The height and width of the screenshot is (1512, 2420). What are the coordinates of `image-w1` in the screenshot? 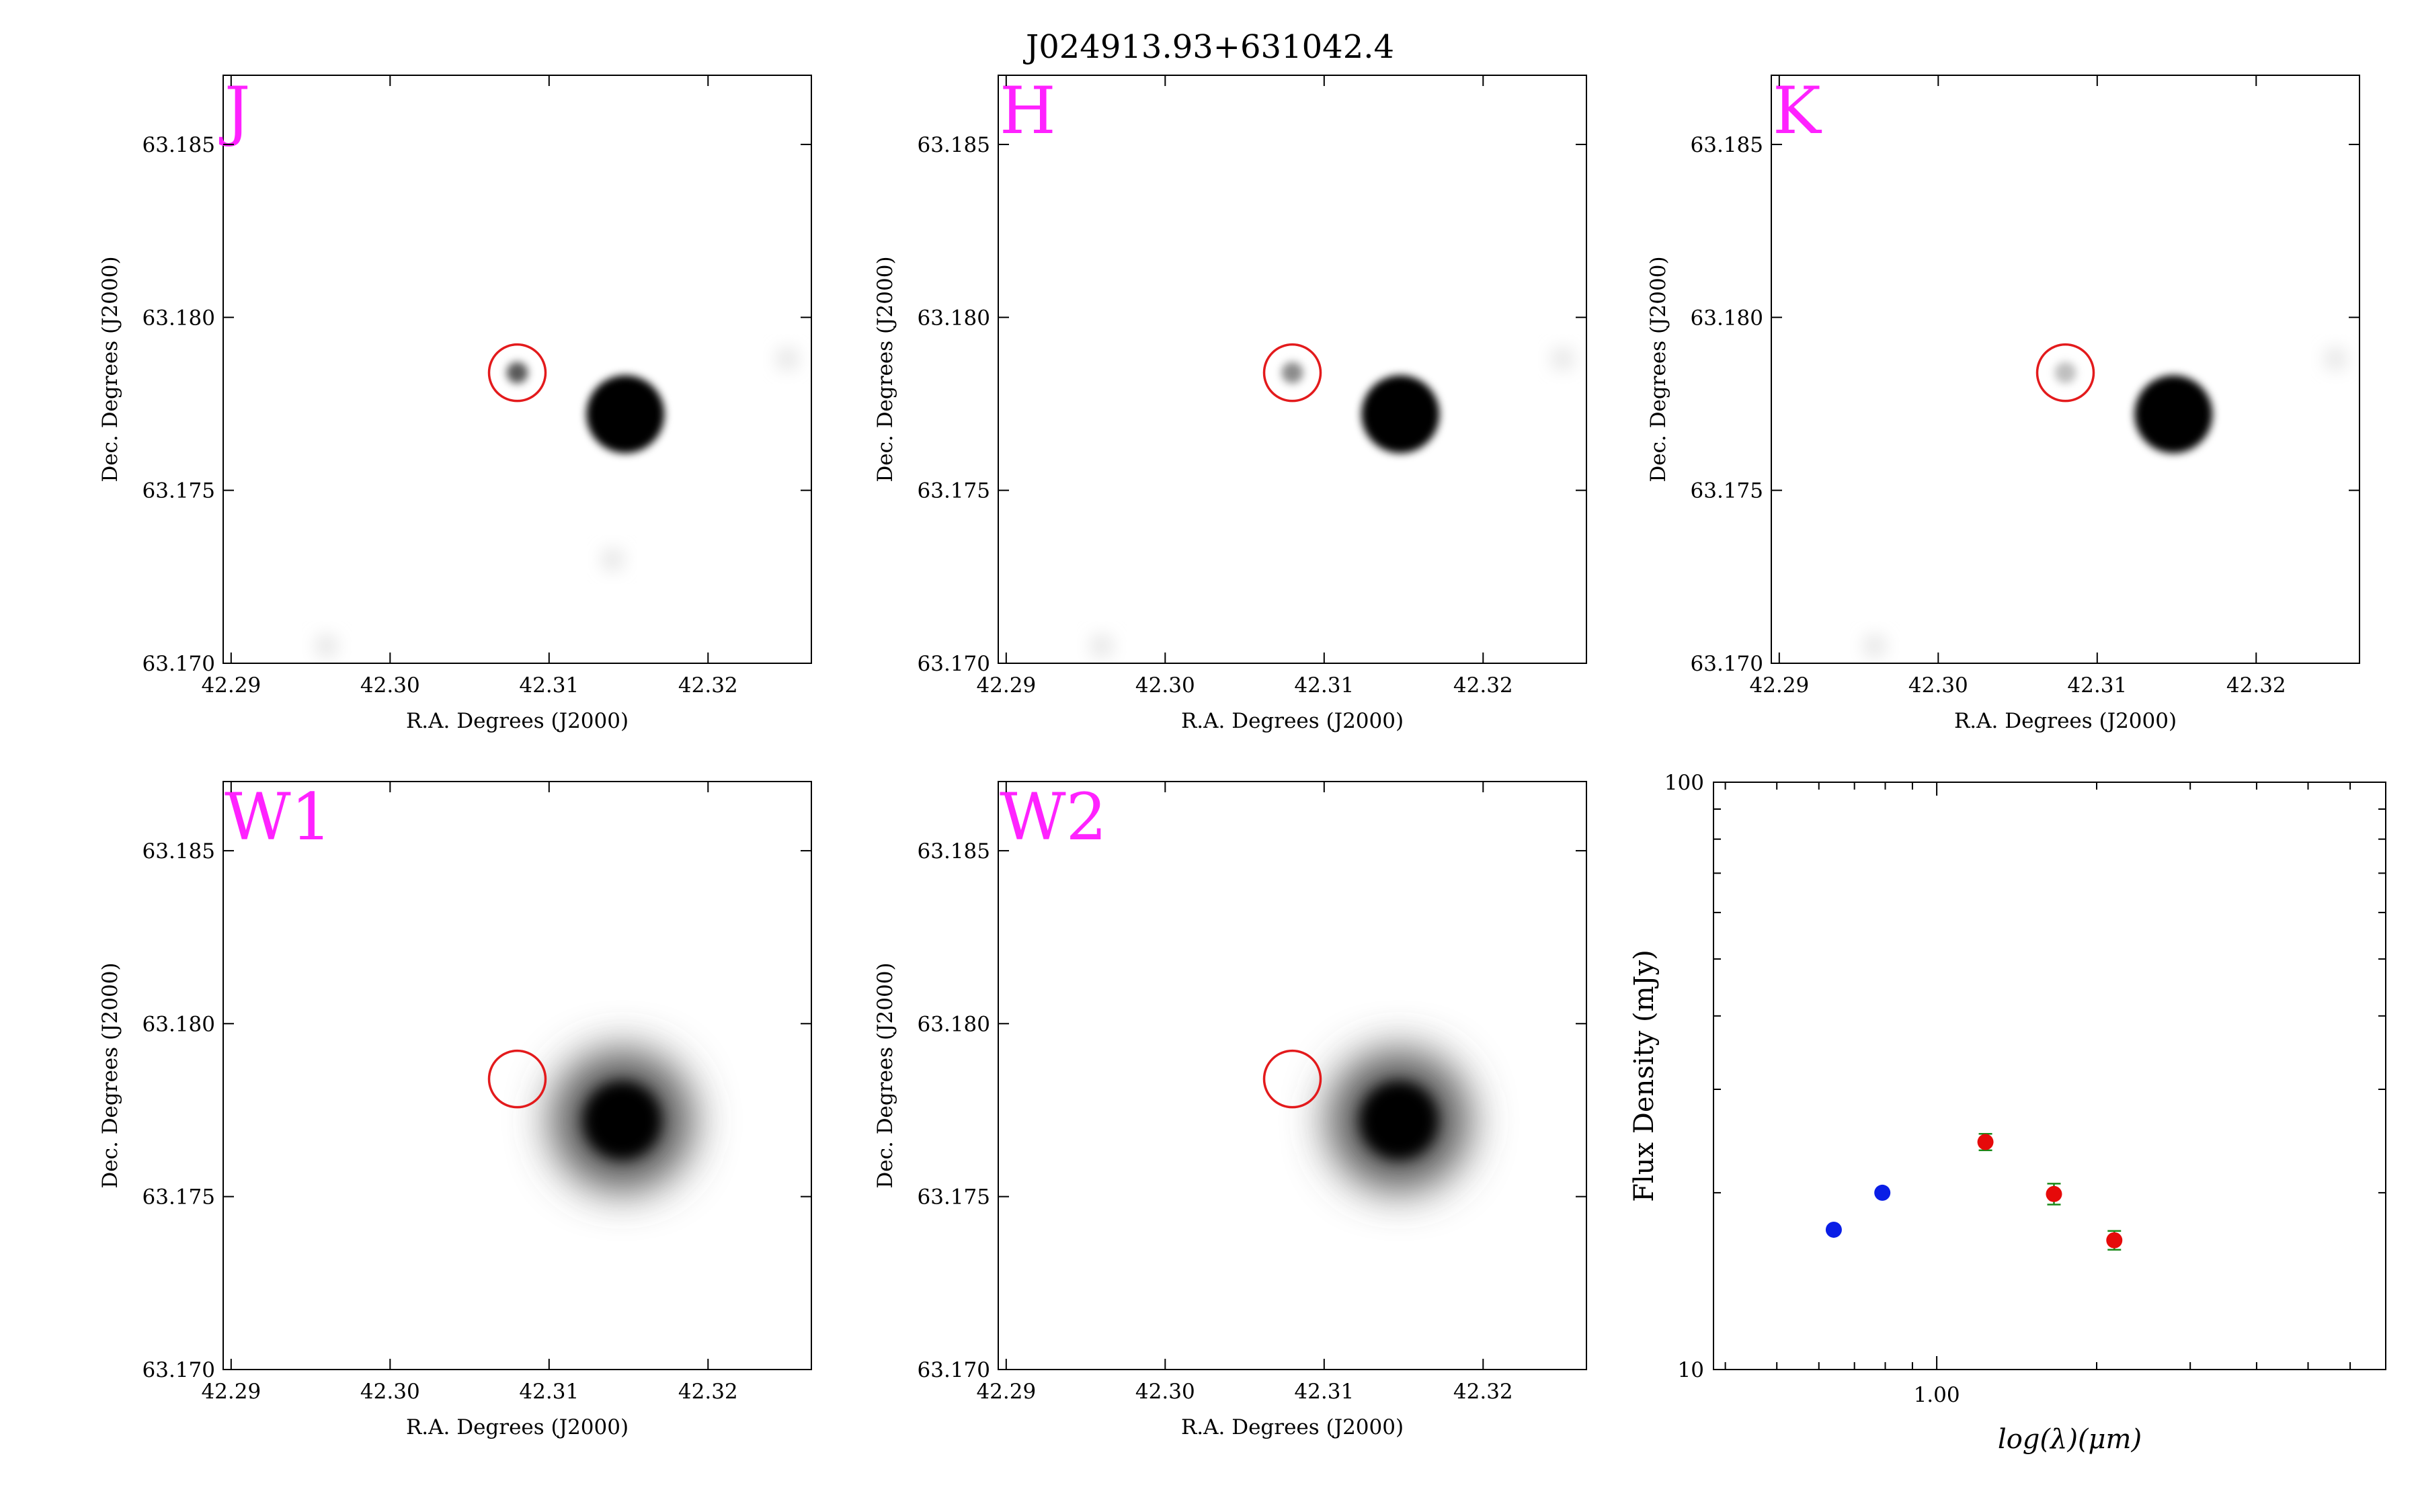 It's located at (517, 1076).